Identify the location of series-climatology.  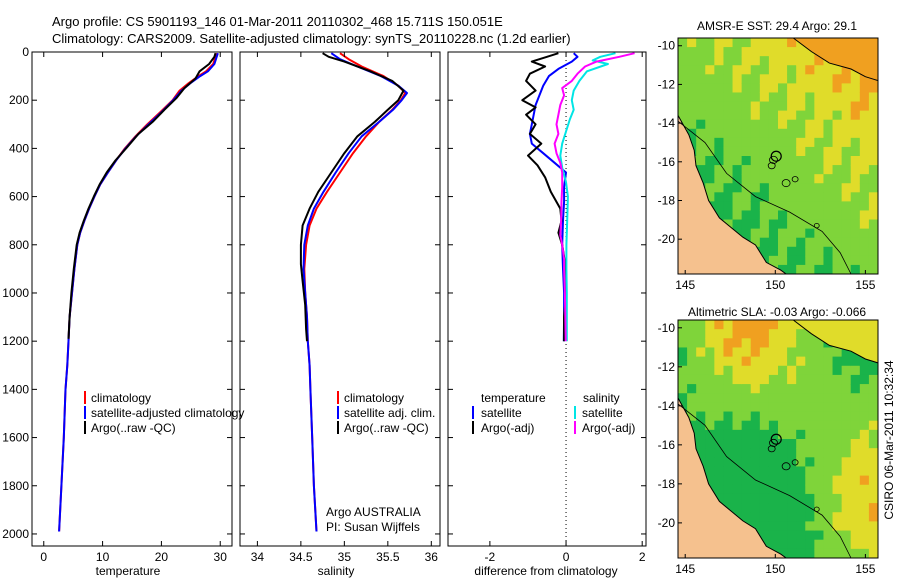
(138, 292).